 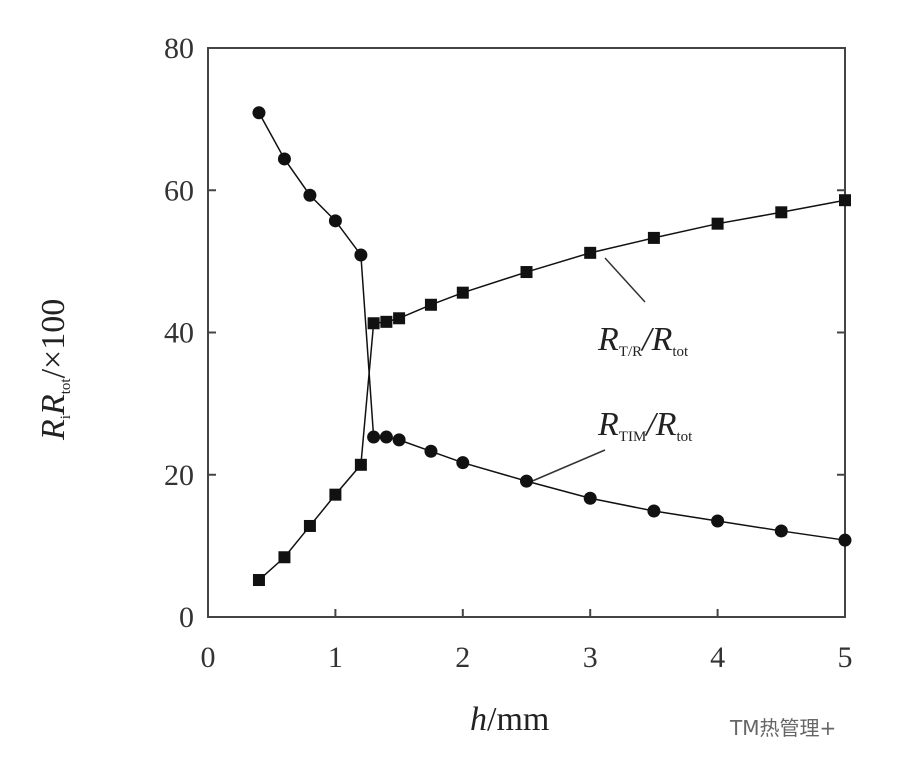 What do you see at coordinates (186, 617) in the screenshot?
I see `y-tick-label: 0` at bounding box center [186, 617].